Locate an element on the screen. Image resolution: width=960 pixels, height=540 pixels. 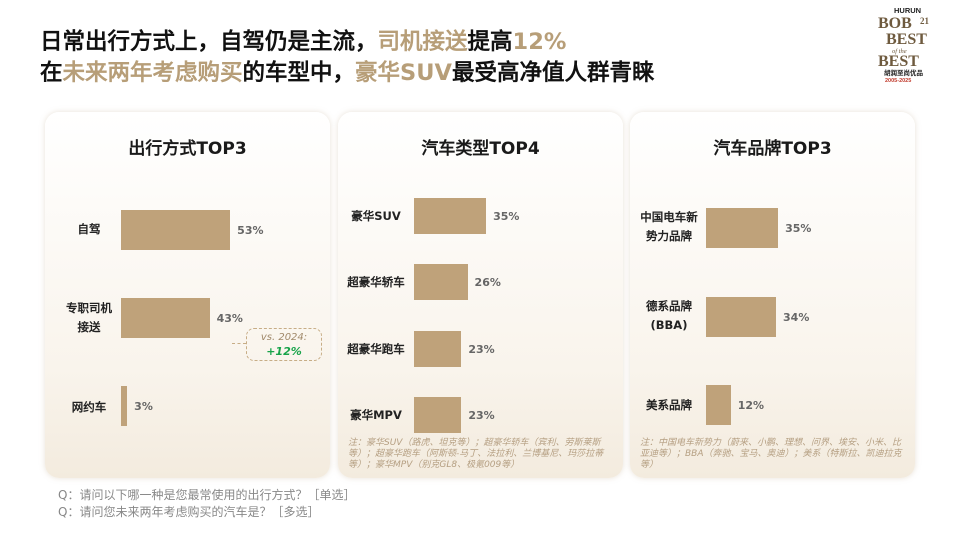
headline-text: 日常出行方式上，自驾仍是主流， is located at coordinates (209, 42).